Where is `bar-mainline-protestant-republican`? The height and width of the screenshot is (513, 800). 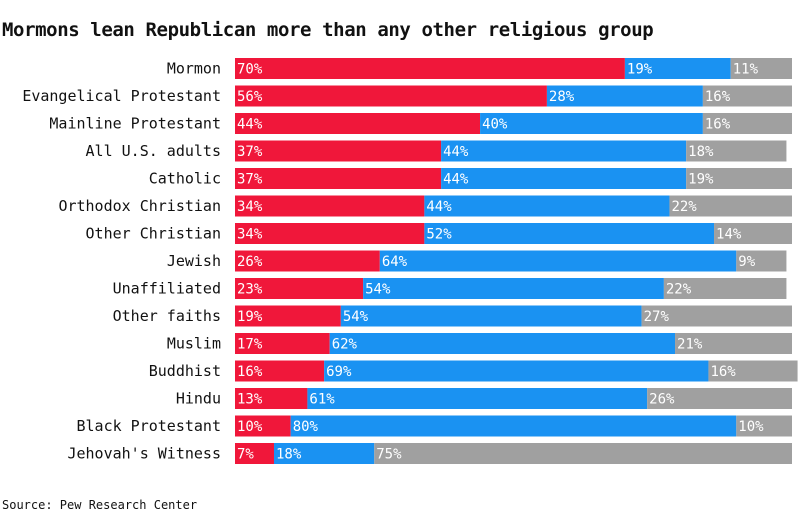 bar-mainline-protestant-republican is located at coordinates (358, 123).